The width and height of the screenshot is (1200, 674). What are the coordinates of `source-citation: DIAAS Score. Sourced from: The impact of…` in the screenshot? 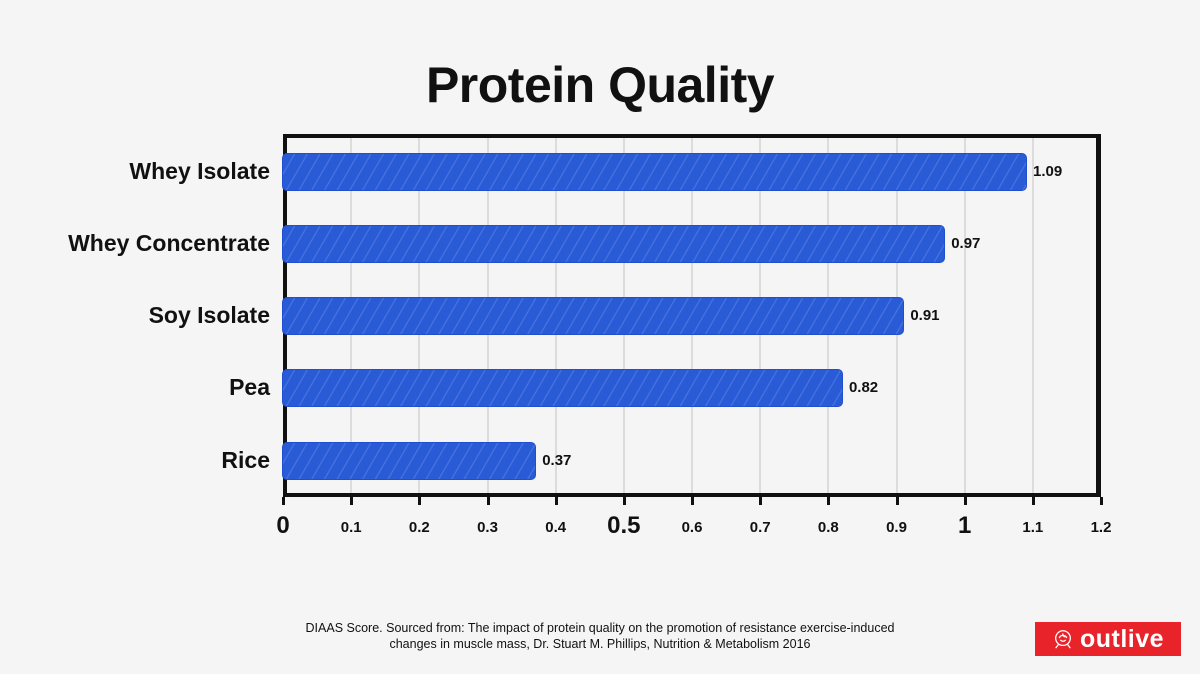 It's located at (600, 636).